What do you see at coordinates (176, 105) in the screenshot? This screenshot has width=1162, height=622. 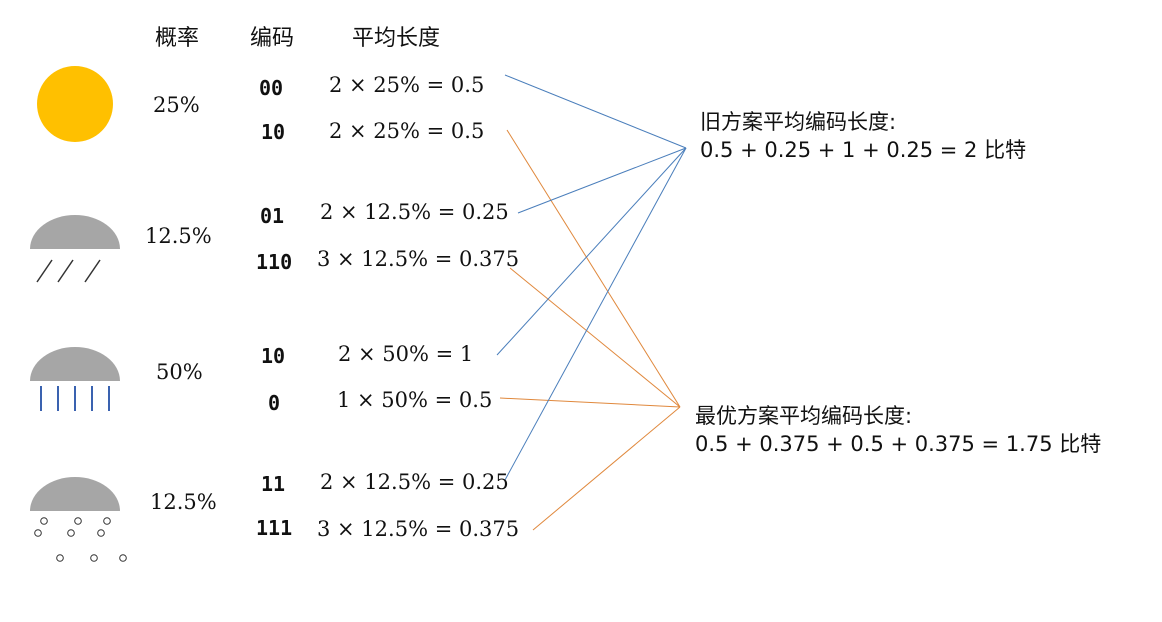 I see `probability-sun: 25%` at bounding box center [176, 105].